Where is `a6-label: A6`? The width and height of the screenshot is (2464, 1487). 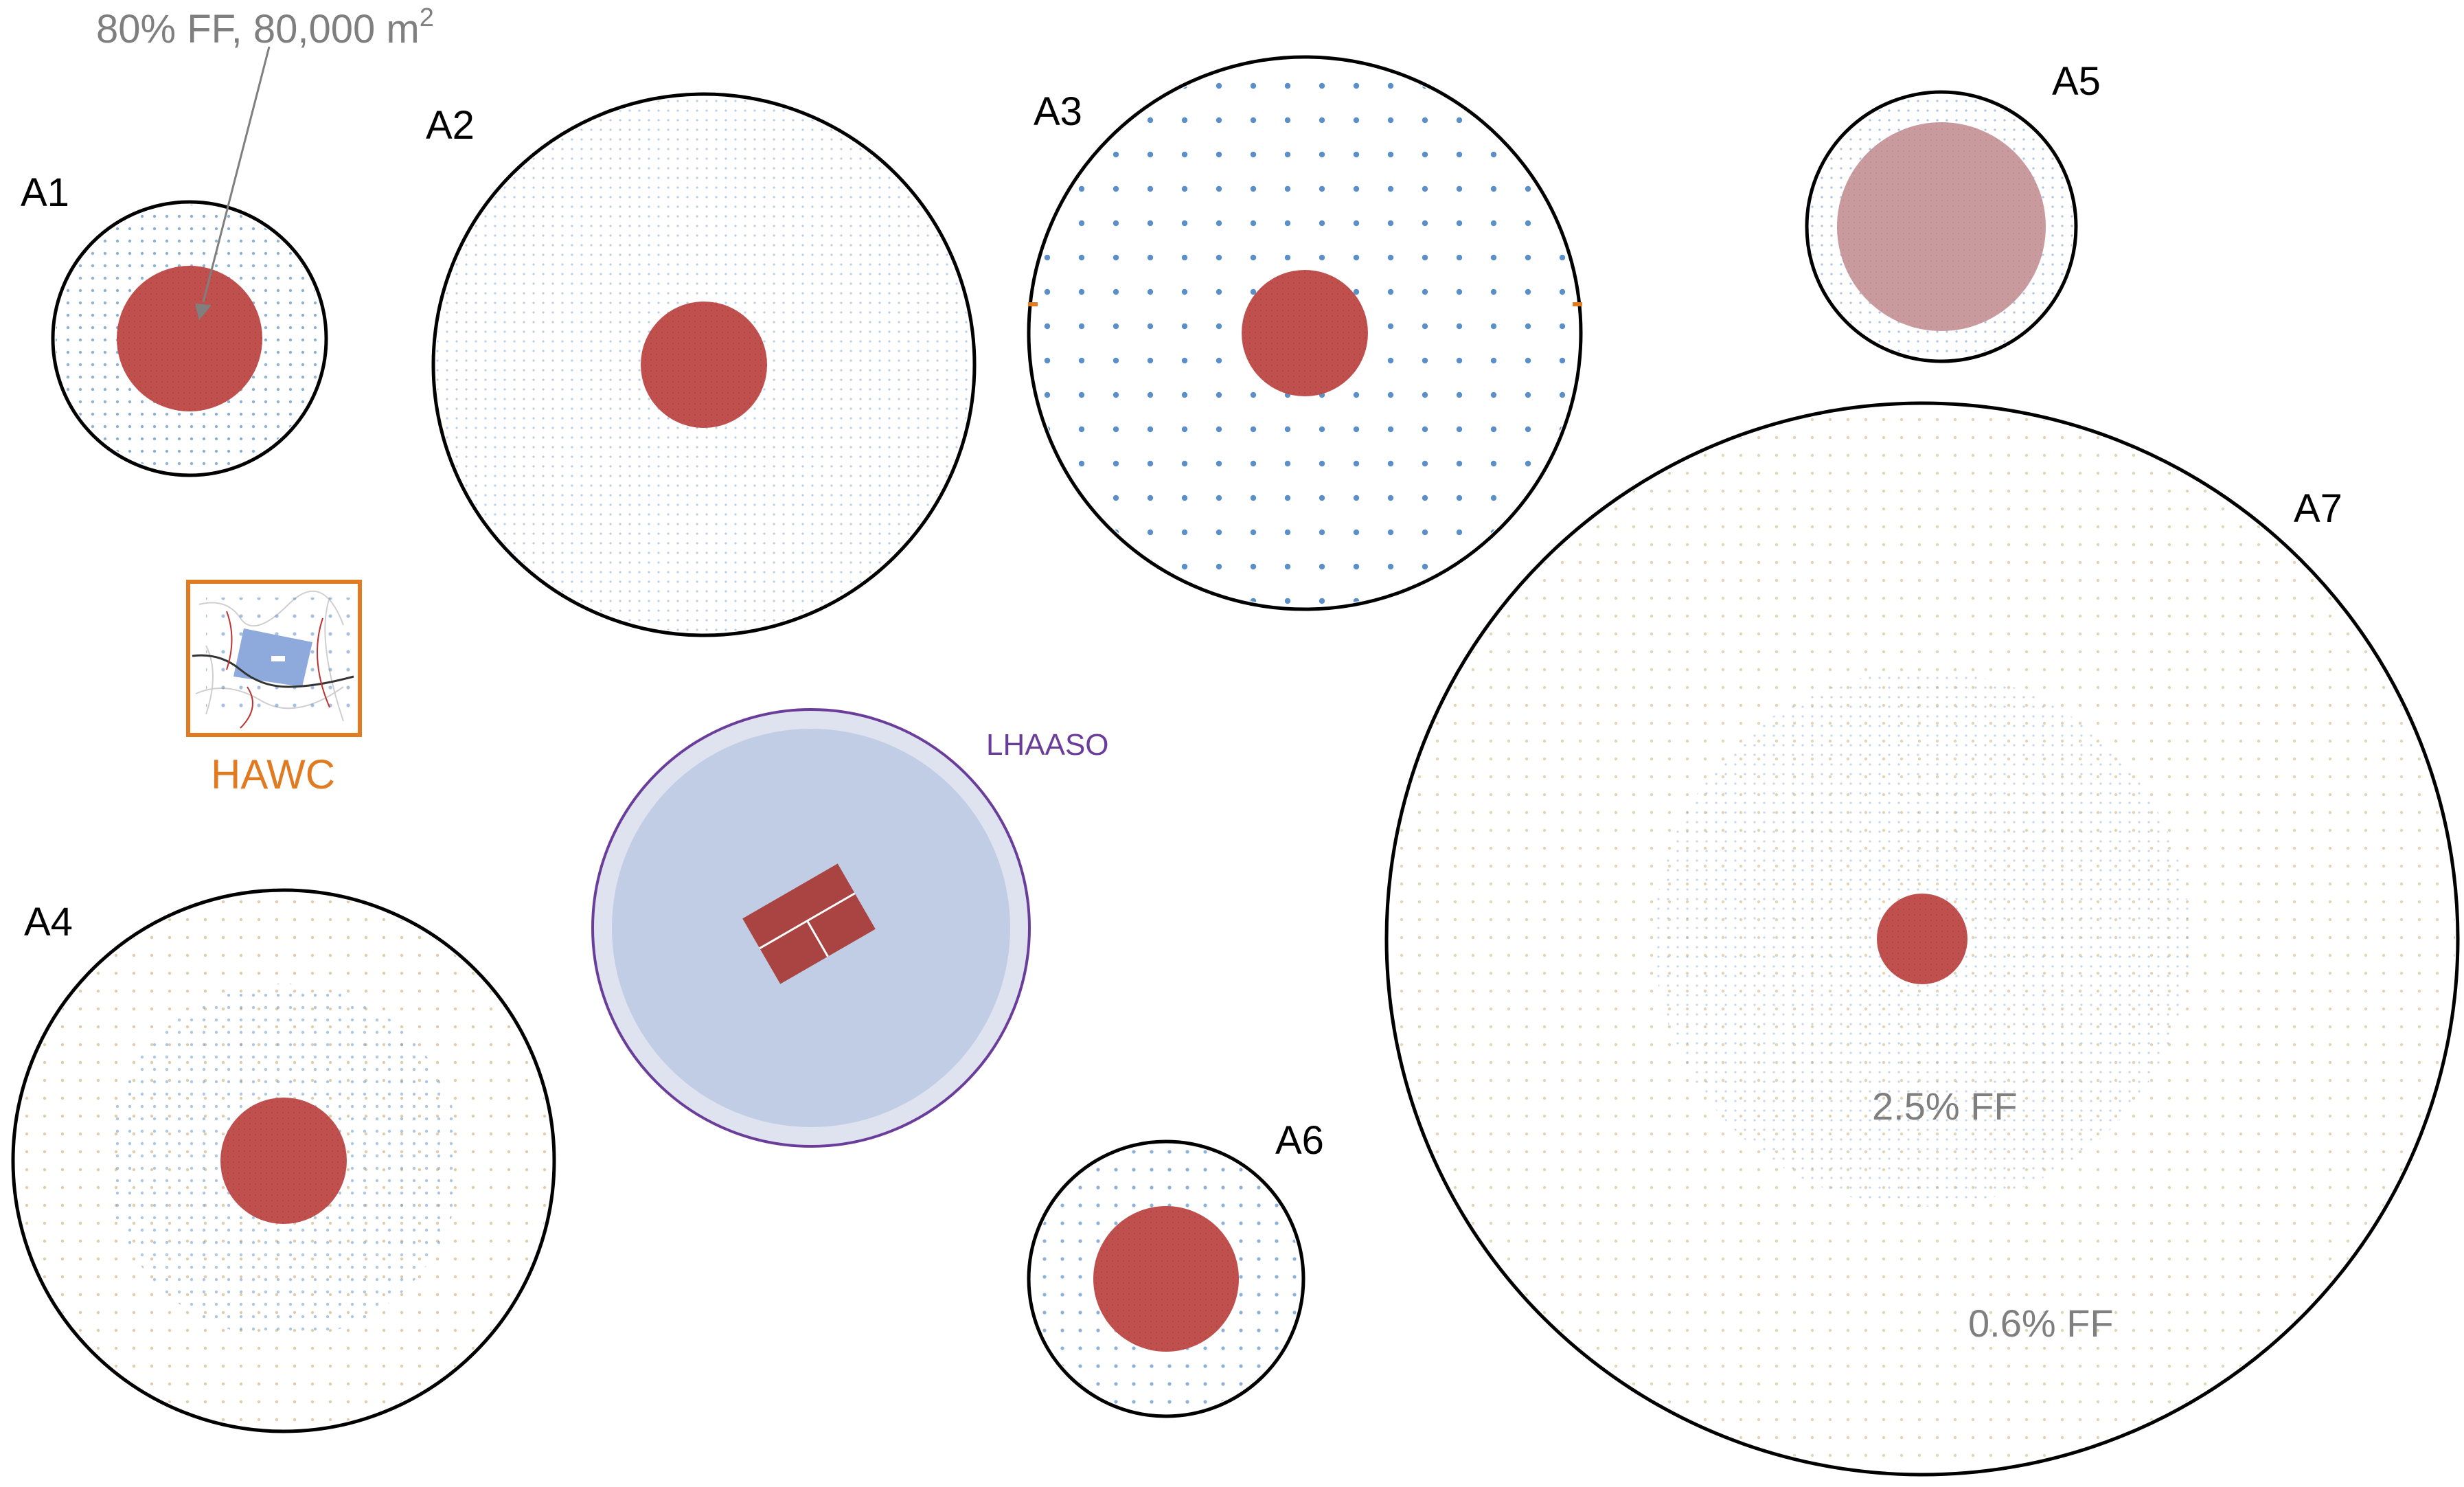
a6-label: A6 is located at coordinates (1299, 1140).